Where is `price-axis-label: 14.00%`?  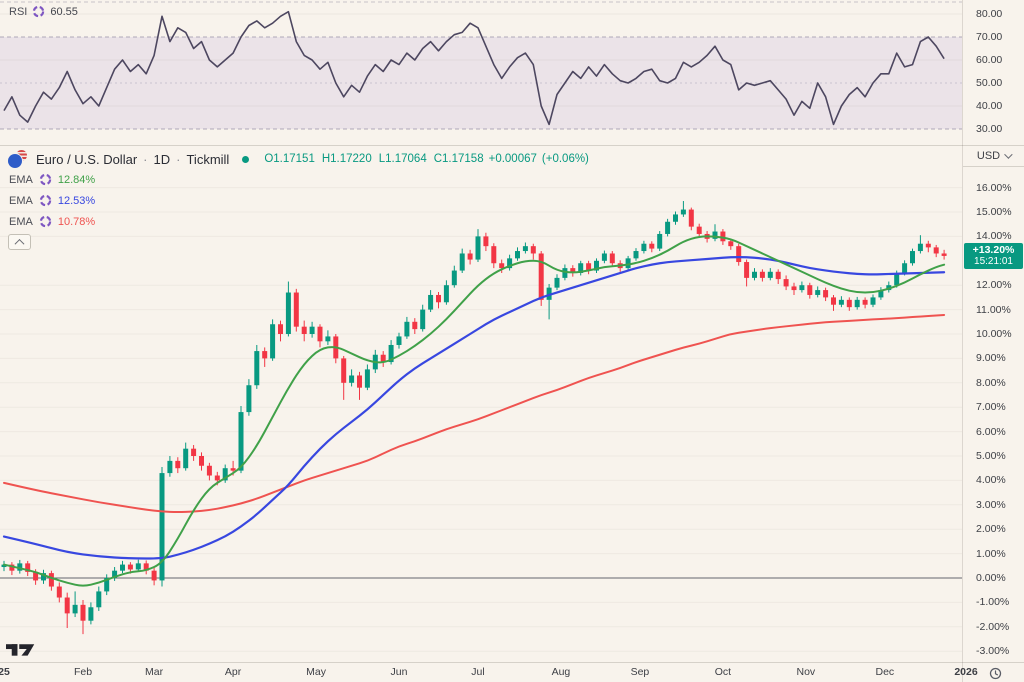 price-axis-label: 14.00% is located at coordinates (994, 236).